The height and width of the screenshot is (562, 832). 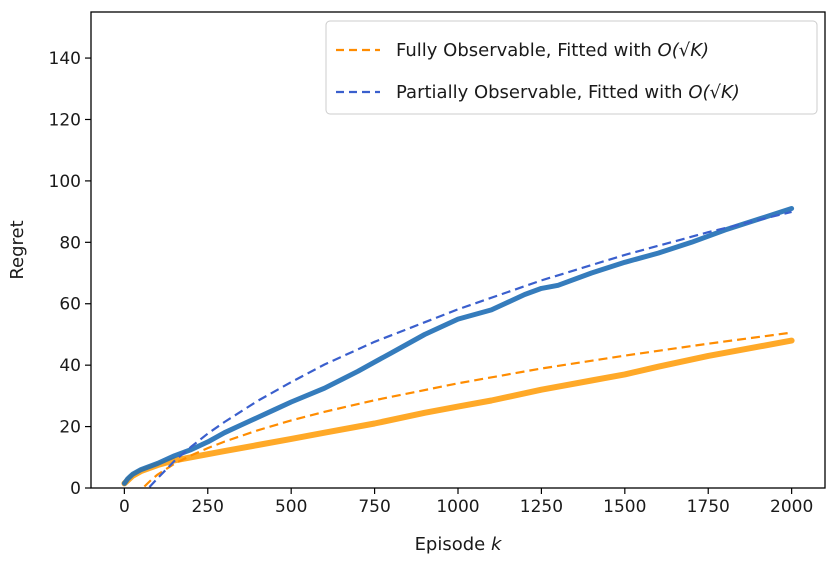 I want to click on x-tick-label: 1750, so click(x=708, y=507).